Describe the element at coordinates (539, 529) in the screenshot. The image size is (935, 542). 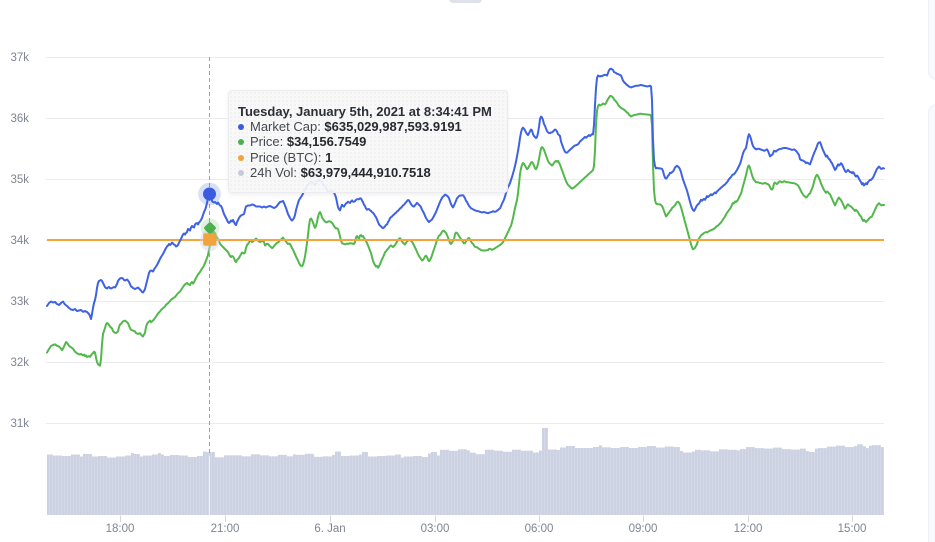
I see `svg-text: 06:00` at that location.